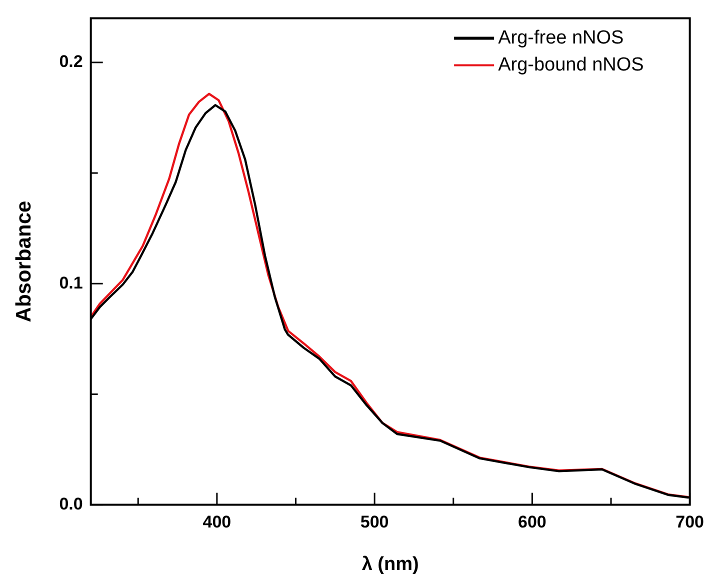 This screenshot has height=586, width=712. Describe the element at coordinates (561, 37) in the screenshot. I see `legend-label: Arg-free nNOS` at that location.